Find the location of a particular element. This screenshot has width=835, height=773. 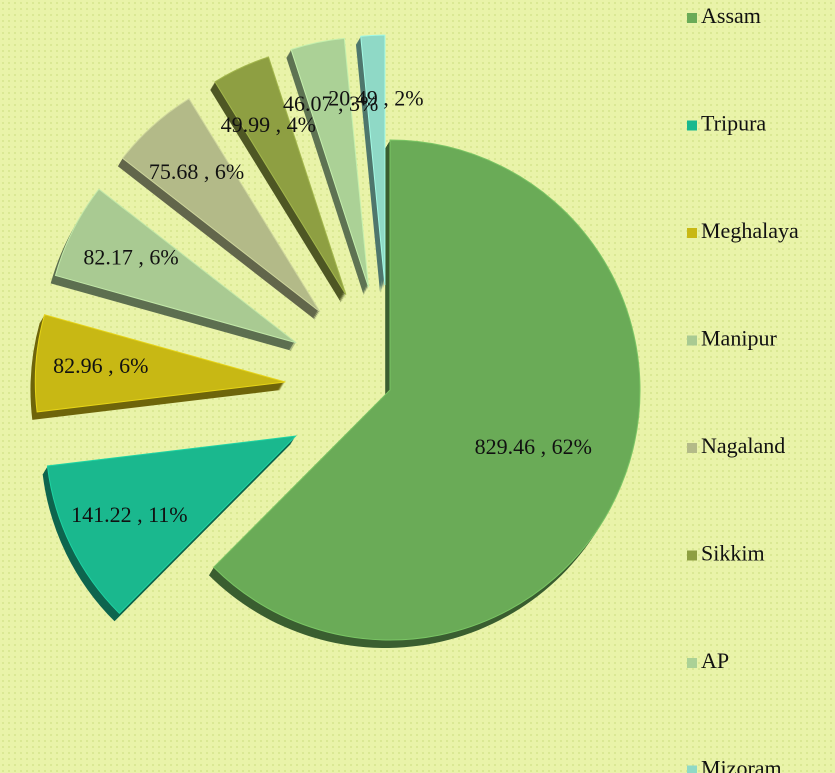

legend-label: Assam is located at coordinates (731, 15).